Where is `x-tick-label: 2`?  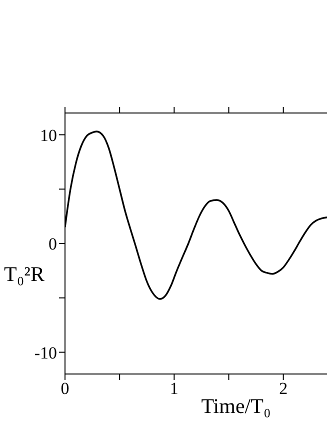
x-tick-label: 2 is located at coordinates (283, 388).